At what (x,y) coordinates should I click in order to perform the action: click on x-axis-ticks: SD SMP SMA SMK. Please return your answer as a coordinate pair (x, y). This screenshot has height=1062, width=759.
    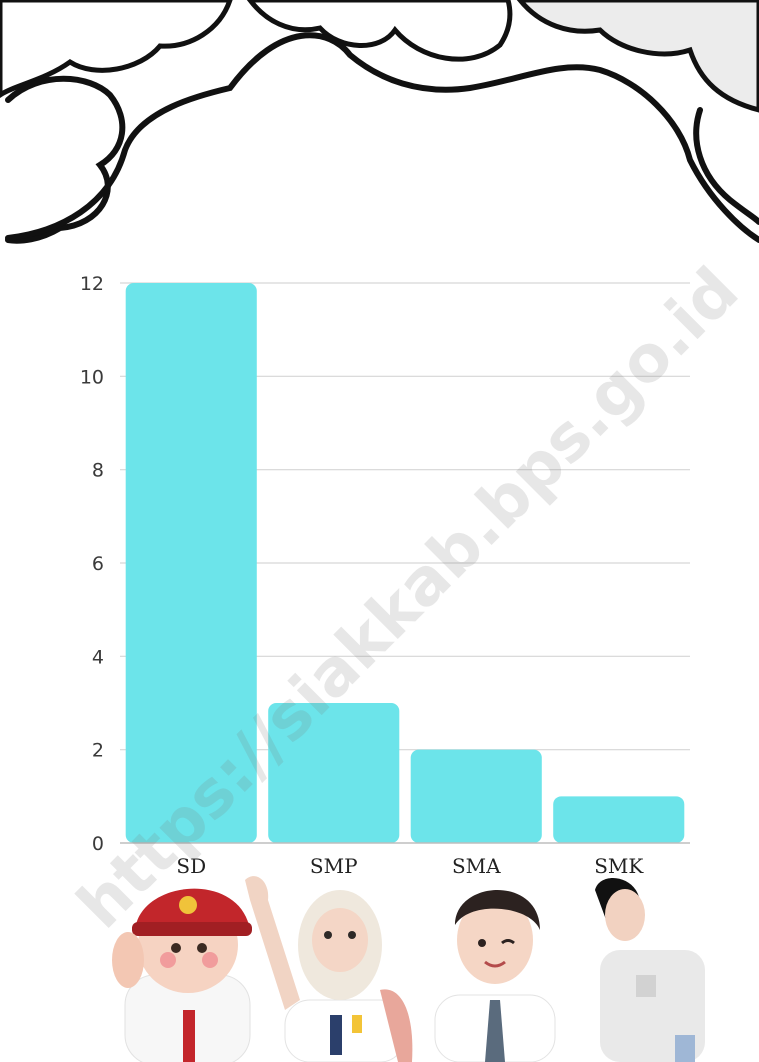
    Looking at the image, I should click on (410, 866).